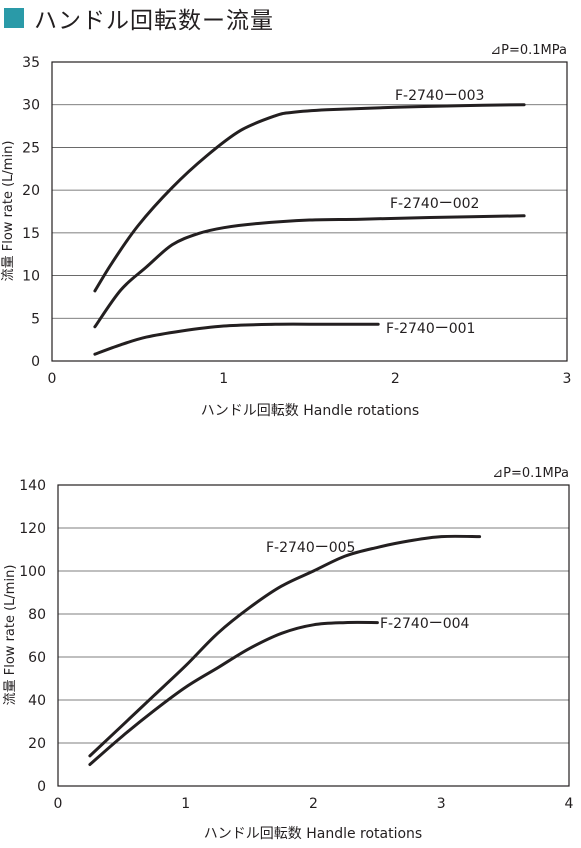 The width and height of the screenshot is (581, 848). Describe the element at coordinates (37, 658) in the screenshot. I see `y-tick-label: 60` at that location.